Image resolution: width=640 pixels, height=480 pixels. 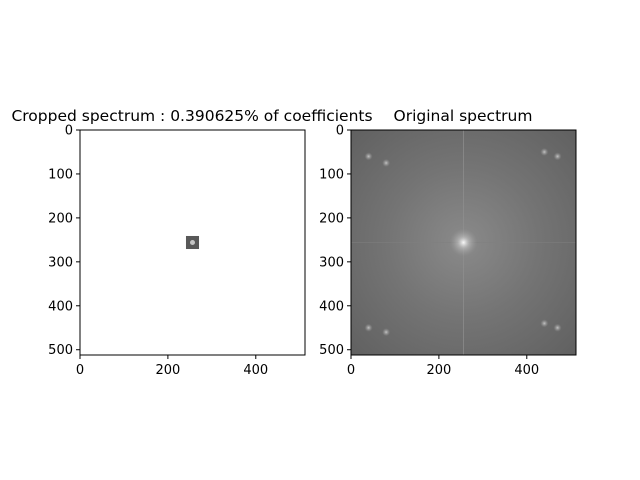 I want to click on original-spectrum-title: Original spectrum, so click(x=463, y=116).